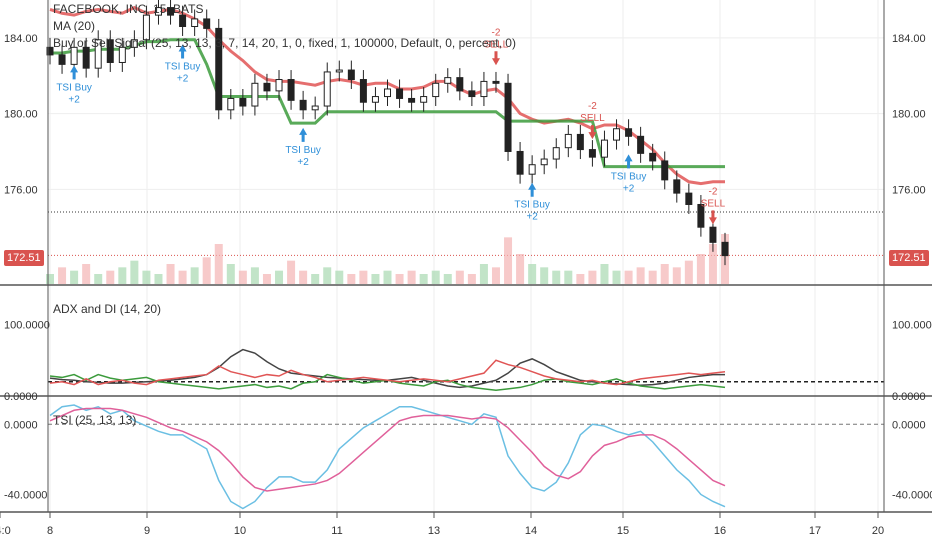  What do you see at coordinates (909, 39) in the screenshot?
I see `price-tick-label-right: 184.00` at bounding box center [909, 39].